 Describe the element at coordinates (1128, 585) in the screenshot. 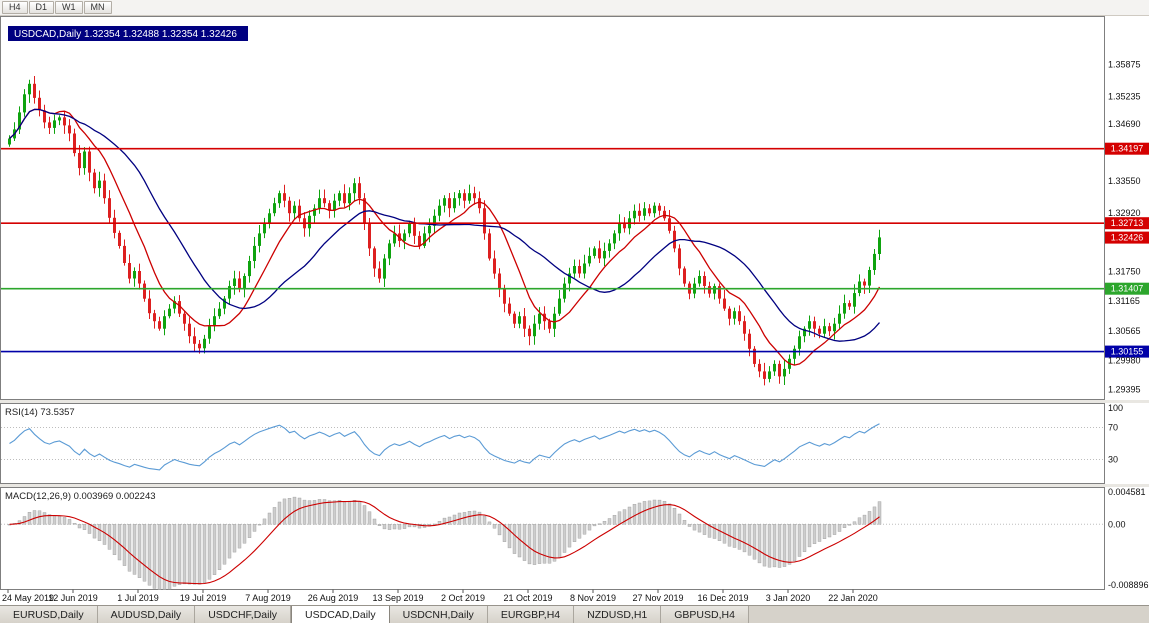

I see `macd-axis-tick: -0.008896` at that location.